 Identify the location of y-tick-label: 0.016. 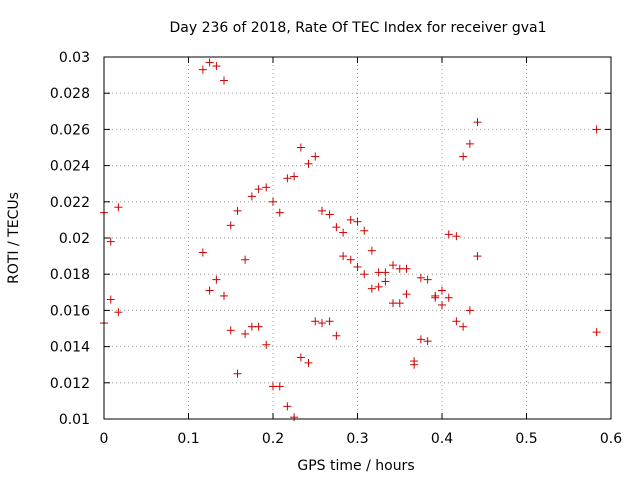
(70, 311).